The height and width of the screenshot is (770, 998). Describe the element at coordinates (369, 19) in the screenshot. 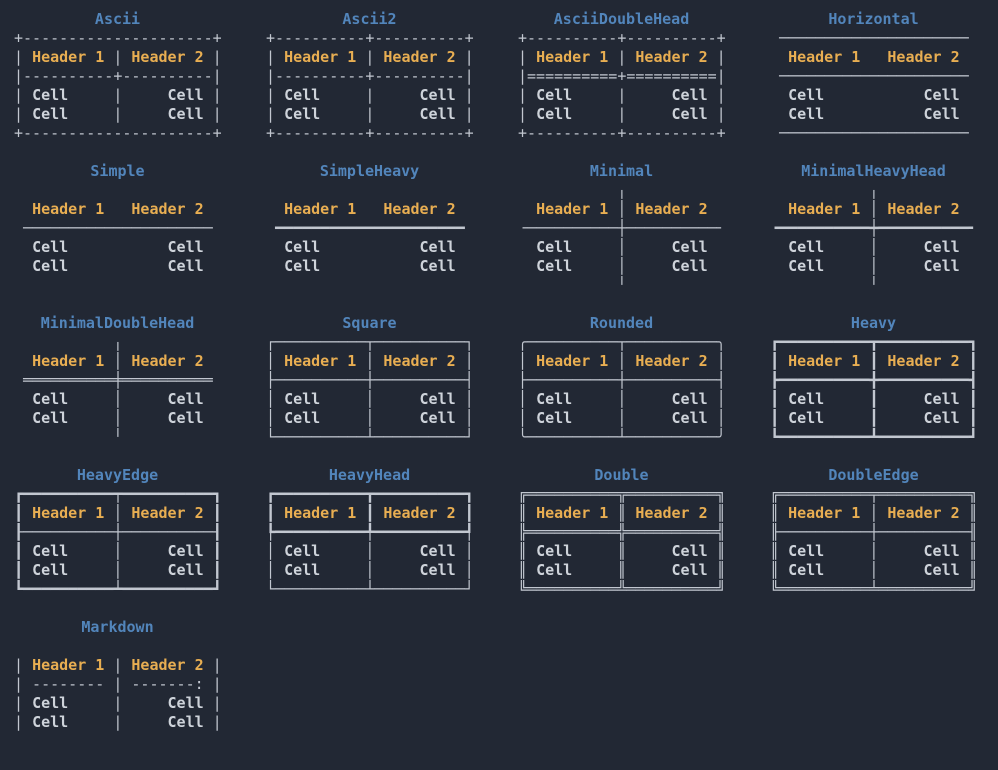

I see `table-title: Ascii2` at that location.